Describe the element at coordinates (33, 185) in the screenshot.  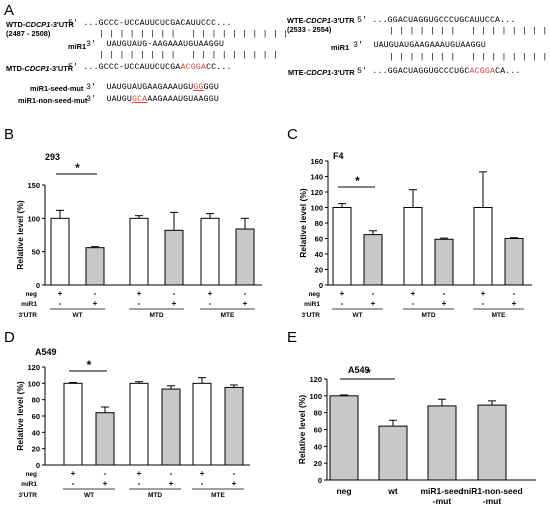
I see `y-tick-label: 150` at that location.